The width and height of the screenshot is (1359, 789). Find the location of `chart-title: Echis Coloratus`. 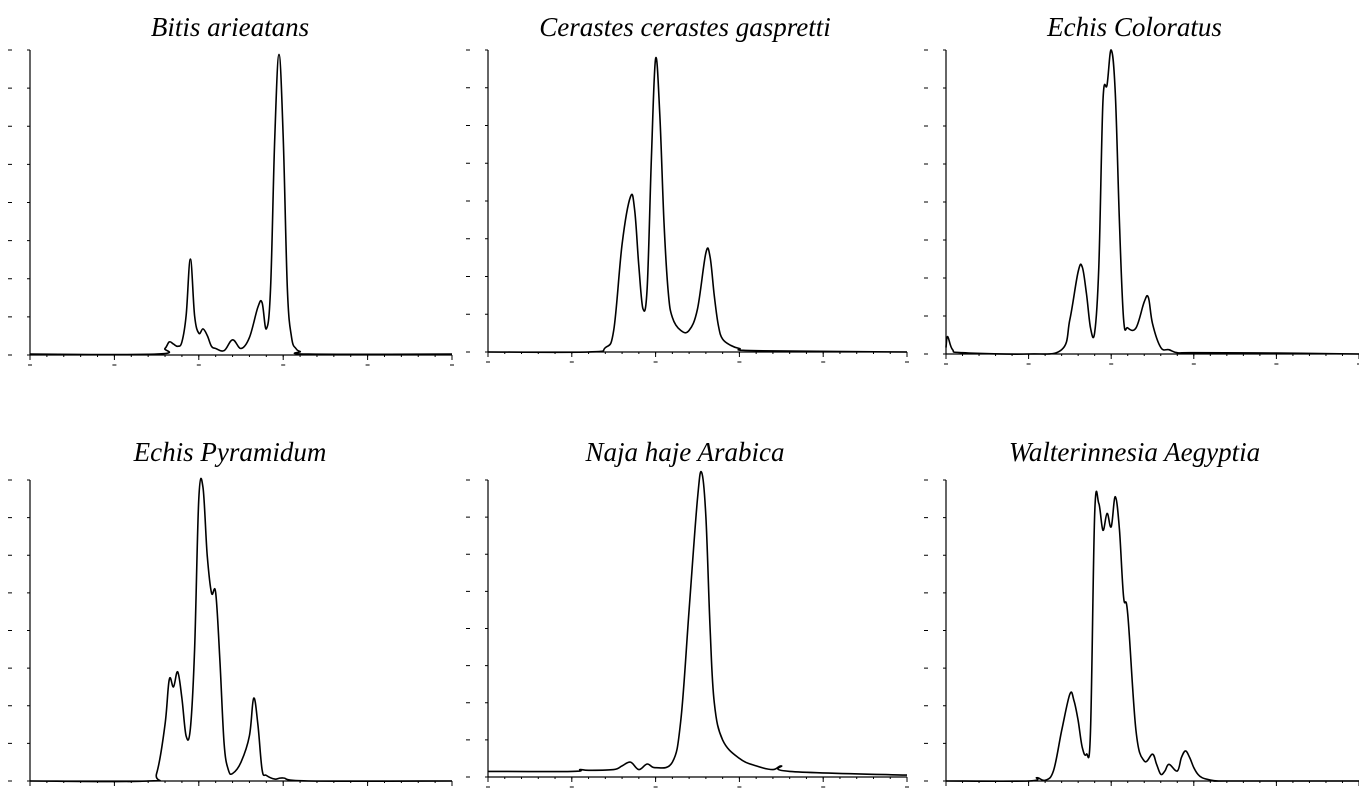

chart-title: Echis Coloratus is located at coordinates (1134, 27).